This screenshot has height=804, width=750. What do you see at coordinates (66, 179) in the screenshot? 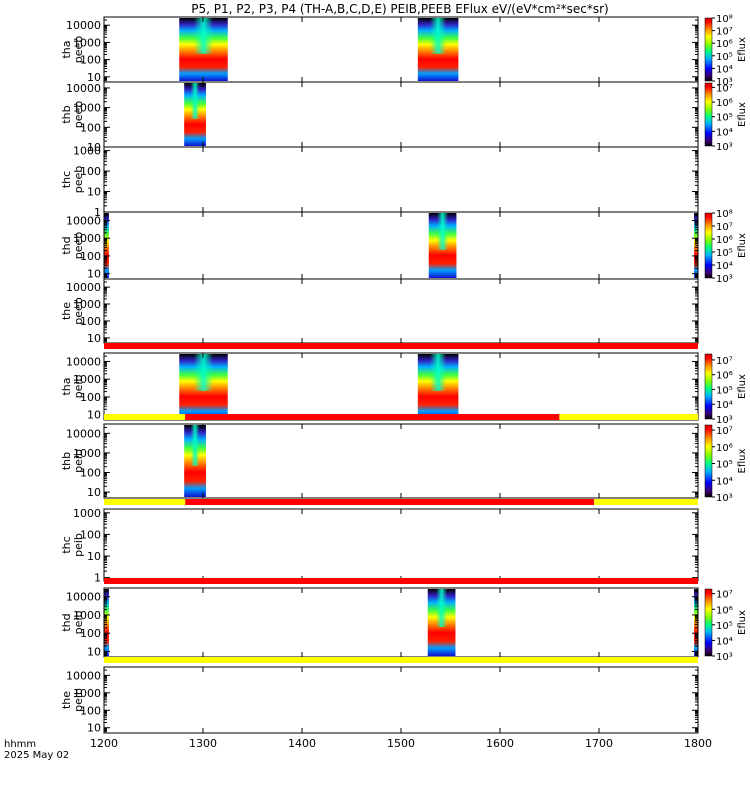
I see `panel-probe-label: thc` at bounding box center [66, 179].